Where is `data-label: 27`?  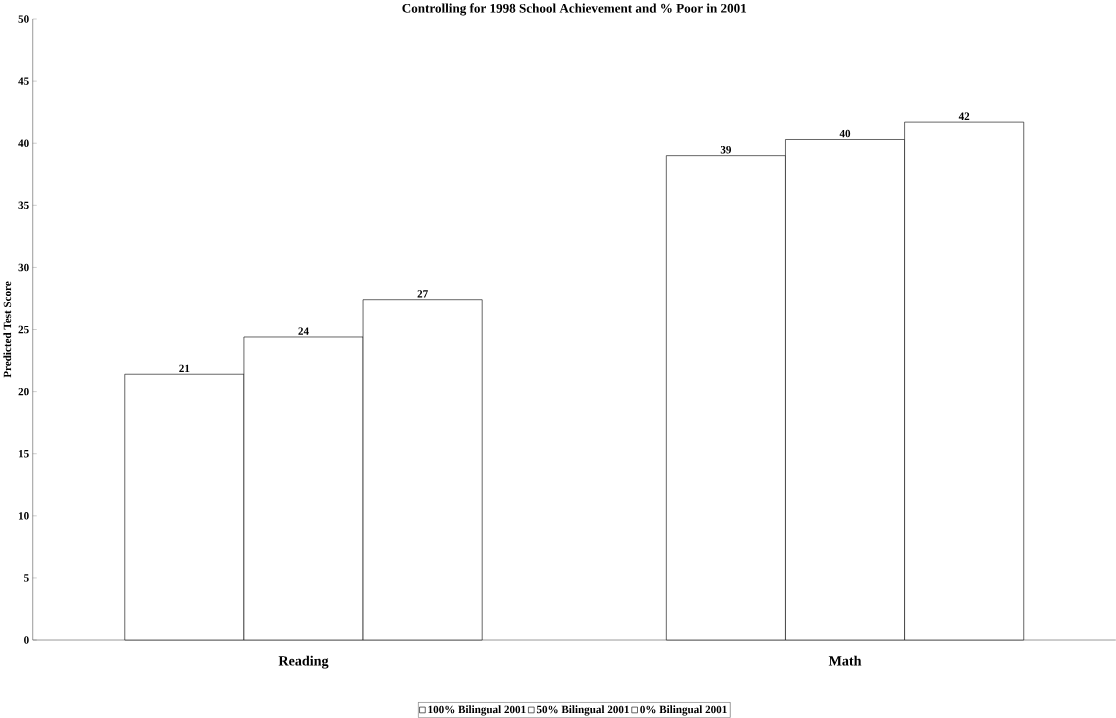 data-label: 27 is located at coordinates (422, 294).